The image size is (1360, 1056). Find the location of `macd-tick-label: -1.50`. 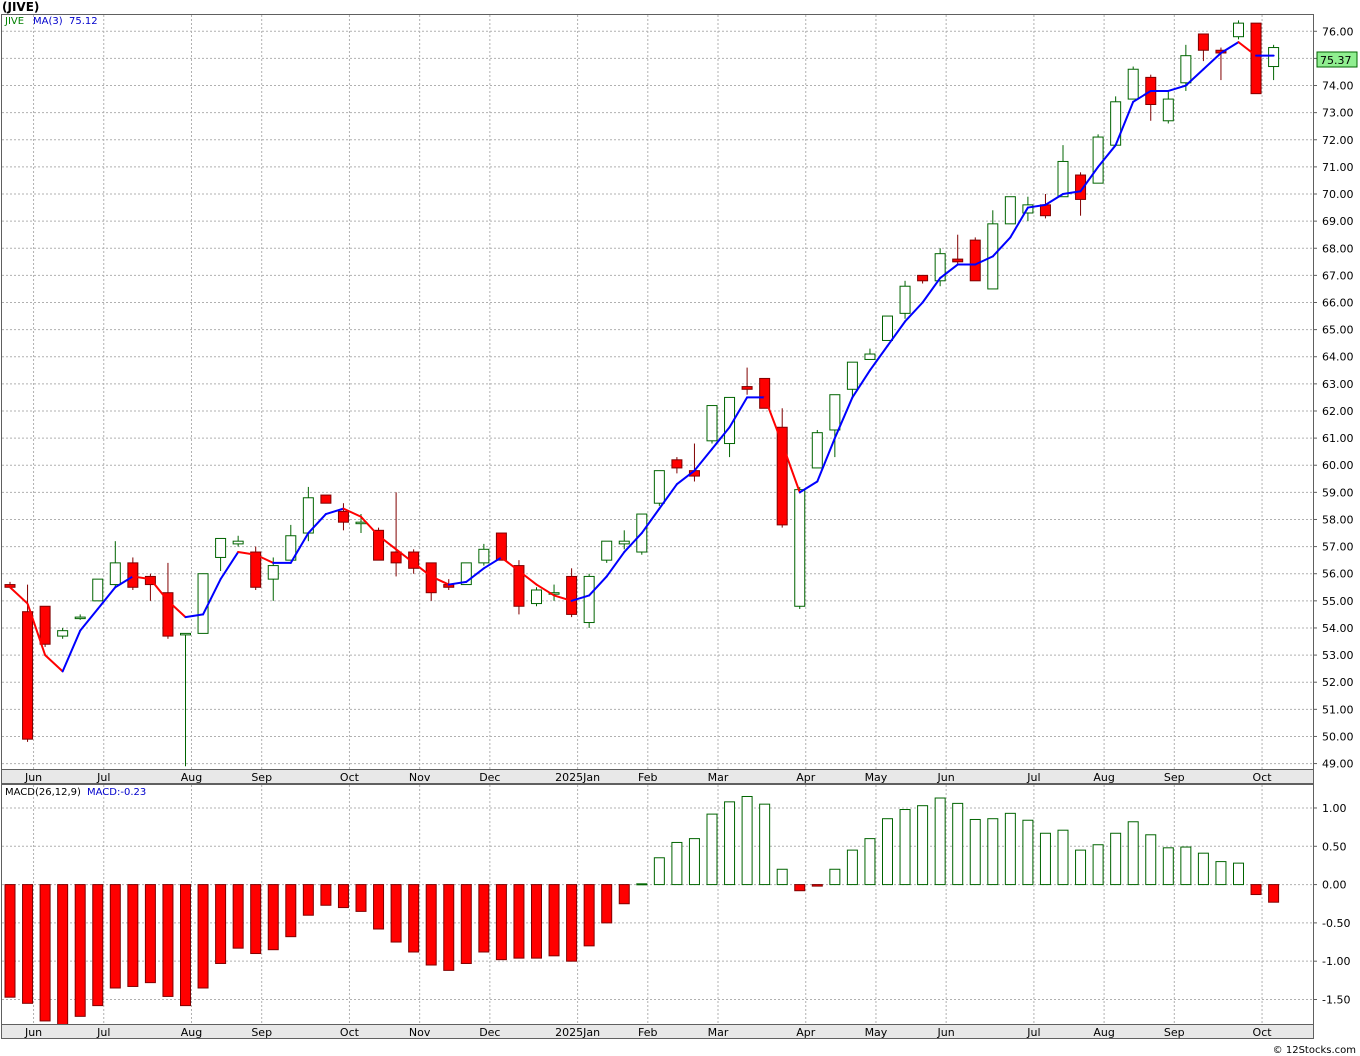

macd-tick-label: -1.50 is located at coordinates (1336, 999).